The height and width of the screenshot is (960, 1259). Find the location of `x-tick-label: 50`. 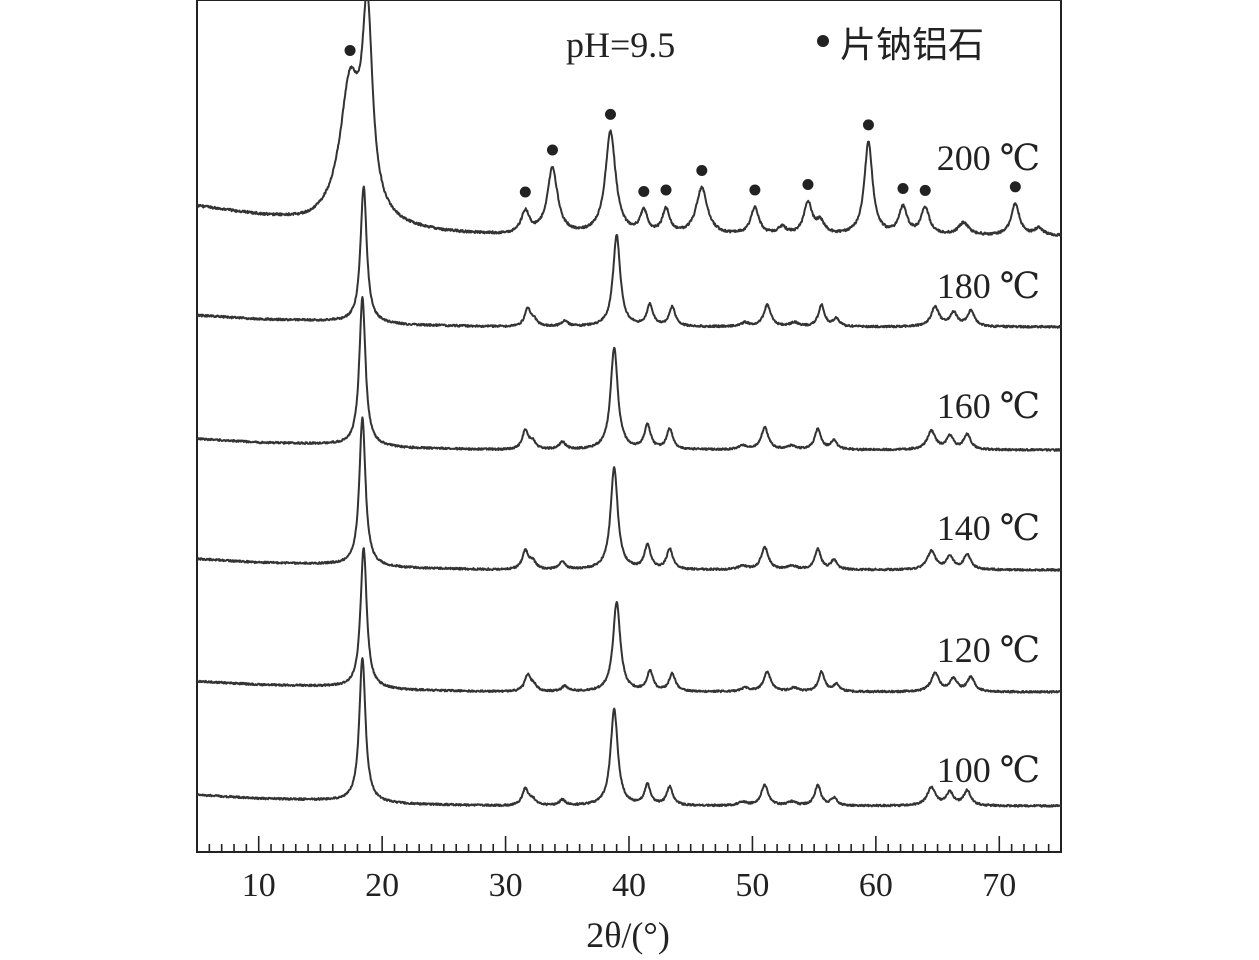

x-tick-label: 50 is located at coordinates (752, 885).